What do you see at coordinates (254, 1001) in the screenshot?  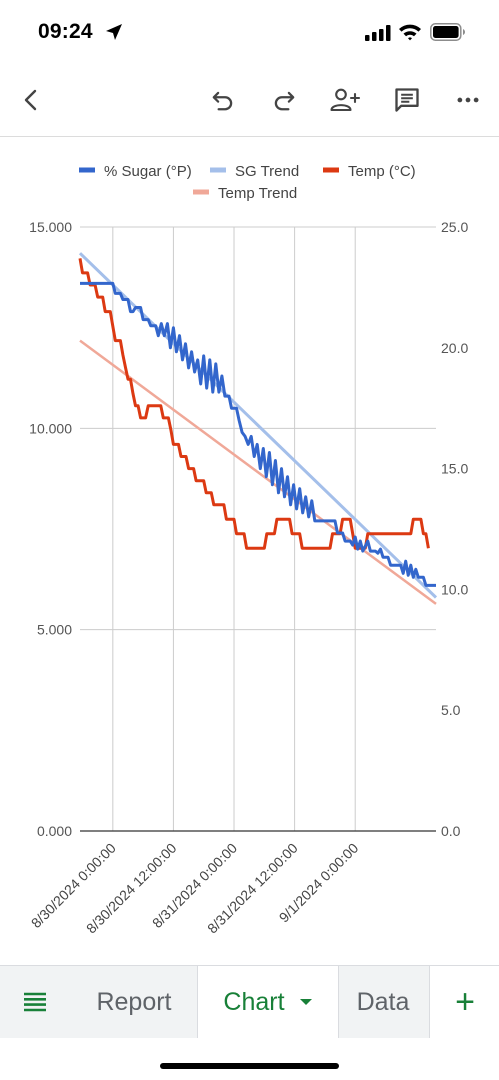 I see `tab-chart-label: Chart` at bounding box center [254, 1001].